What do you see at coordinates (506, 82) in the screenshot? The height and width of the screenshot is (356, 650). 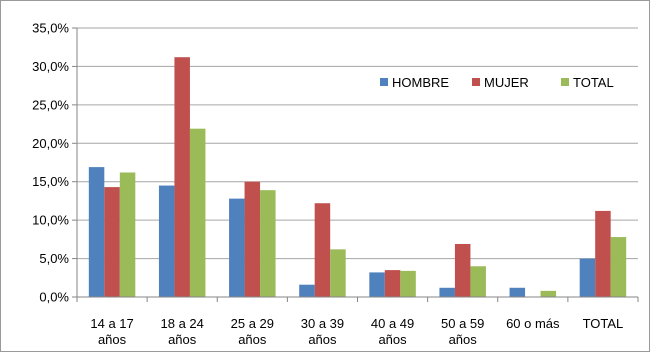 I see `legend-label-mujer: MUJER` at bounding box center [506, 82].